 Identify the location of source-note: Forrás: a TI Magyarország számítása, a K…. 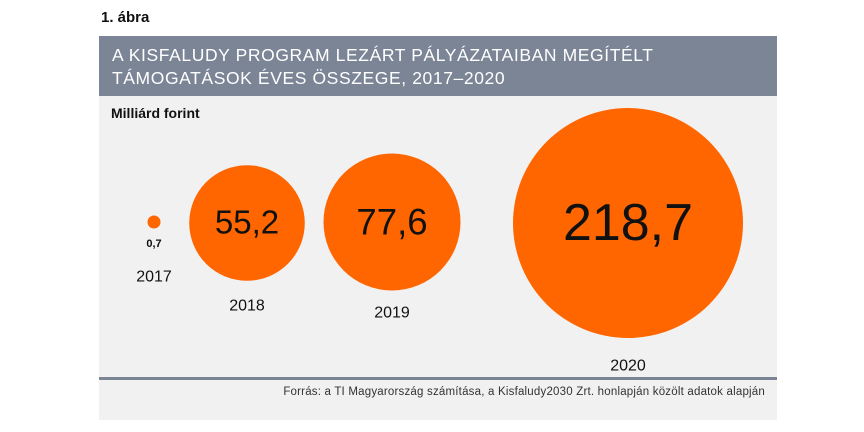
(524, 392).